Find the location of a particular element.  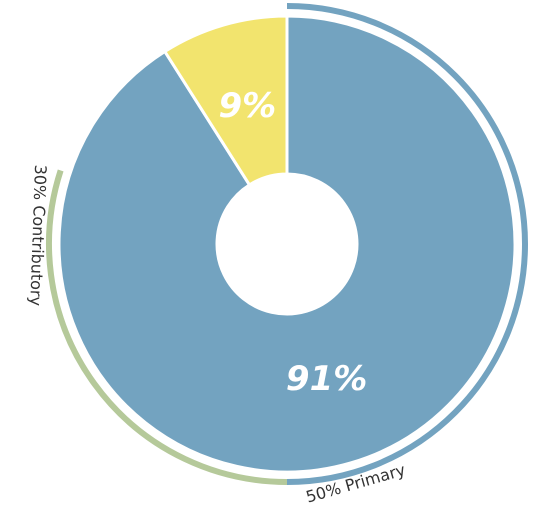

slice-label: 91% is located at coordinates (326, 379).